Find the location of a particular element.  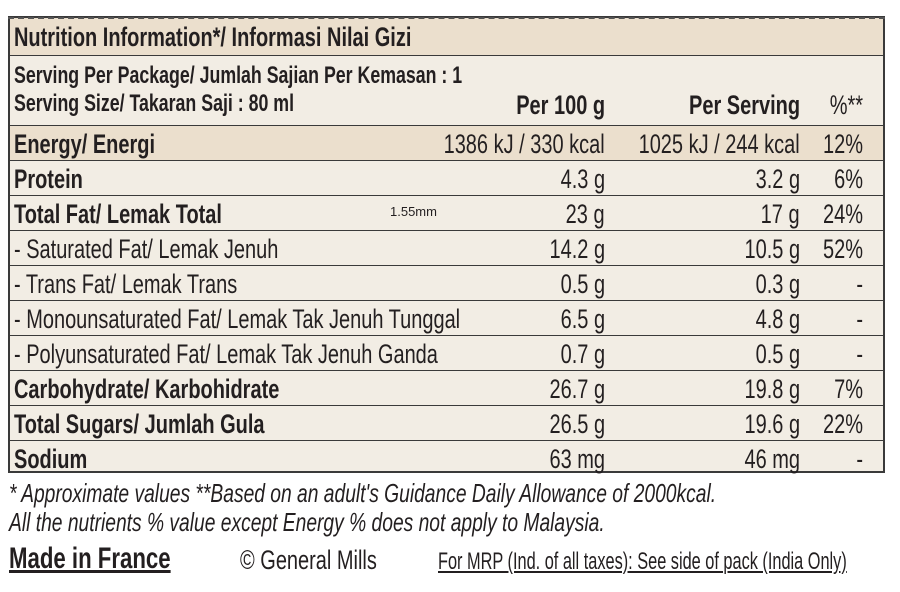

per100-value: 23 g is located at coordinates (585, 214).